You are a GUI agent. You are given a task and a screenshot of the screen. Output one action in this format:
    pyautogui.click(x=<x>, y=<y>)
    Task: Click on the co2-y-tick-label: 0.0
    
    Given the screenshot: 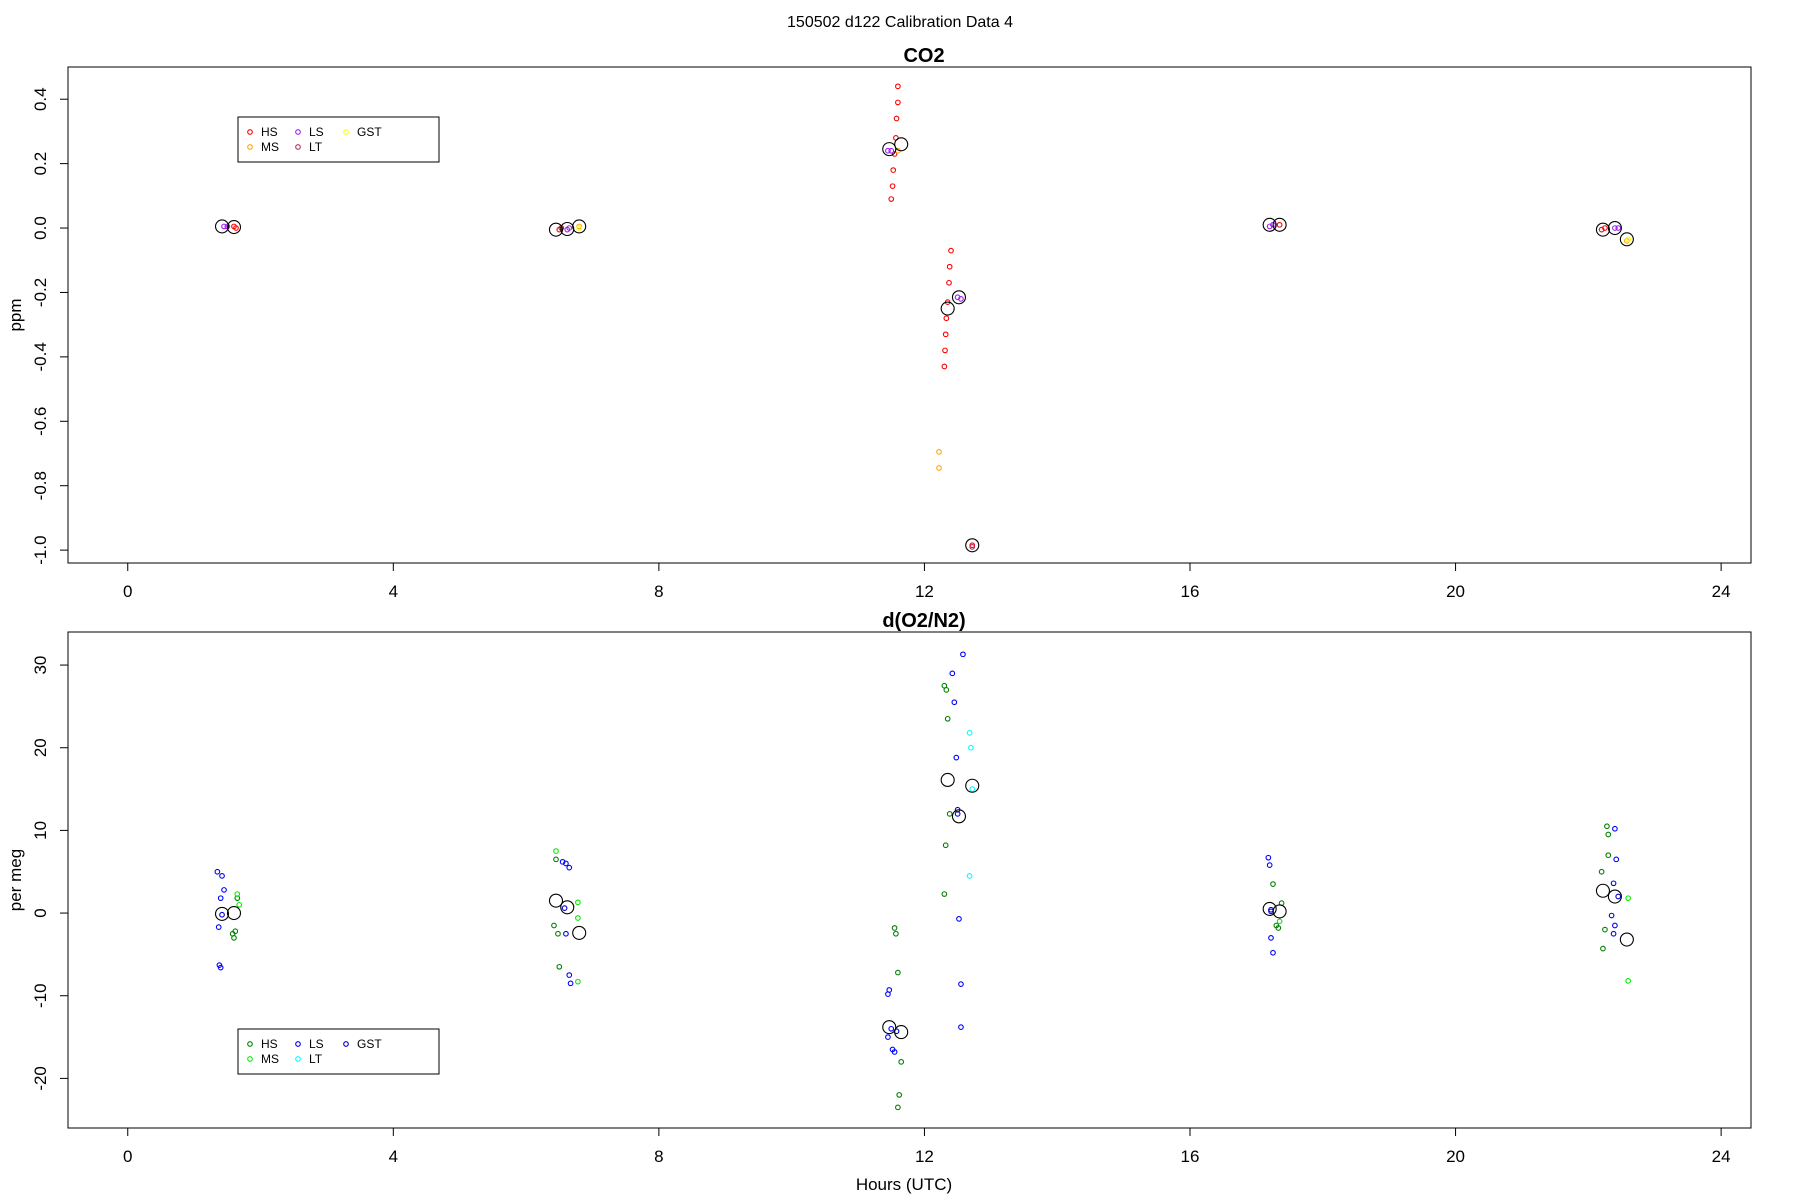 What is the action you would take?
    pyautogui.click(x=40, y=228)
    